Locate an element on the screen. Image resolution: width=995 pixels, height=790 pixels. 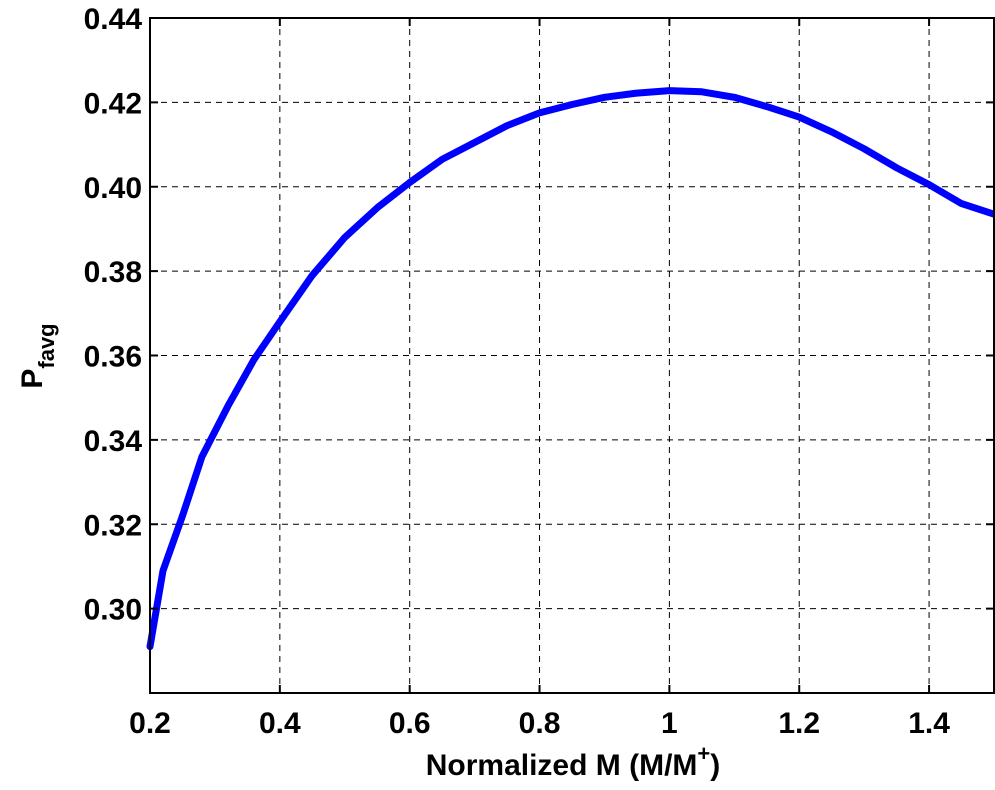
x-tick-label: 0.2 is located at coordinates (150, 723).